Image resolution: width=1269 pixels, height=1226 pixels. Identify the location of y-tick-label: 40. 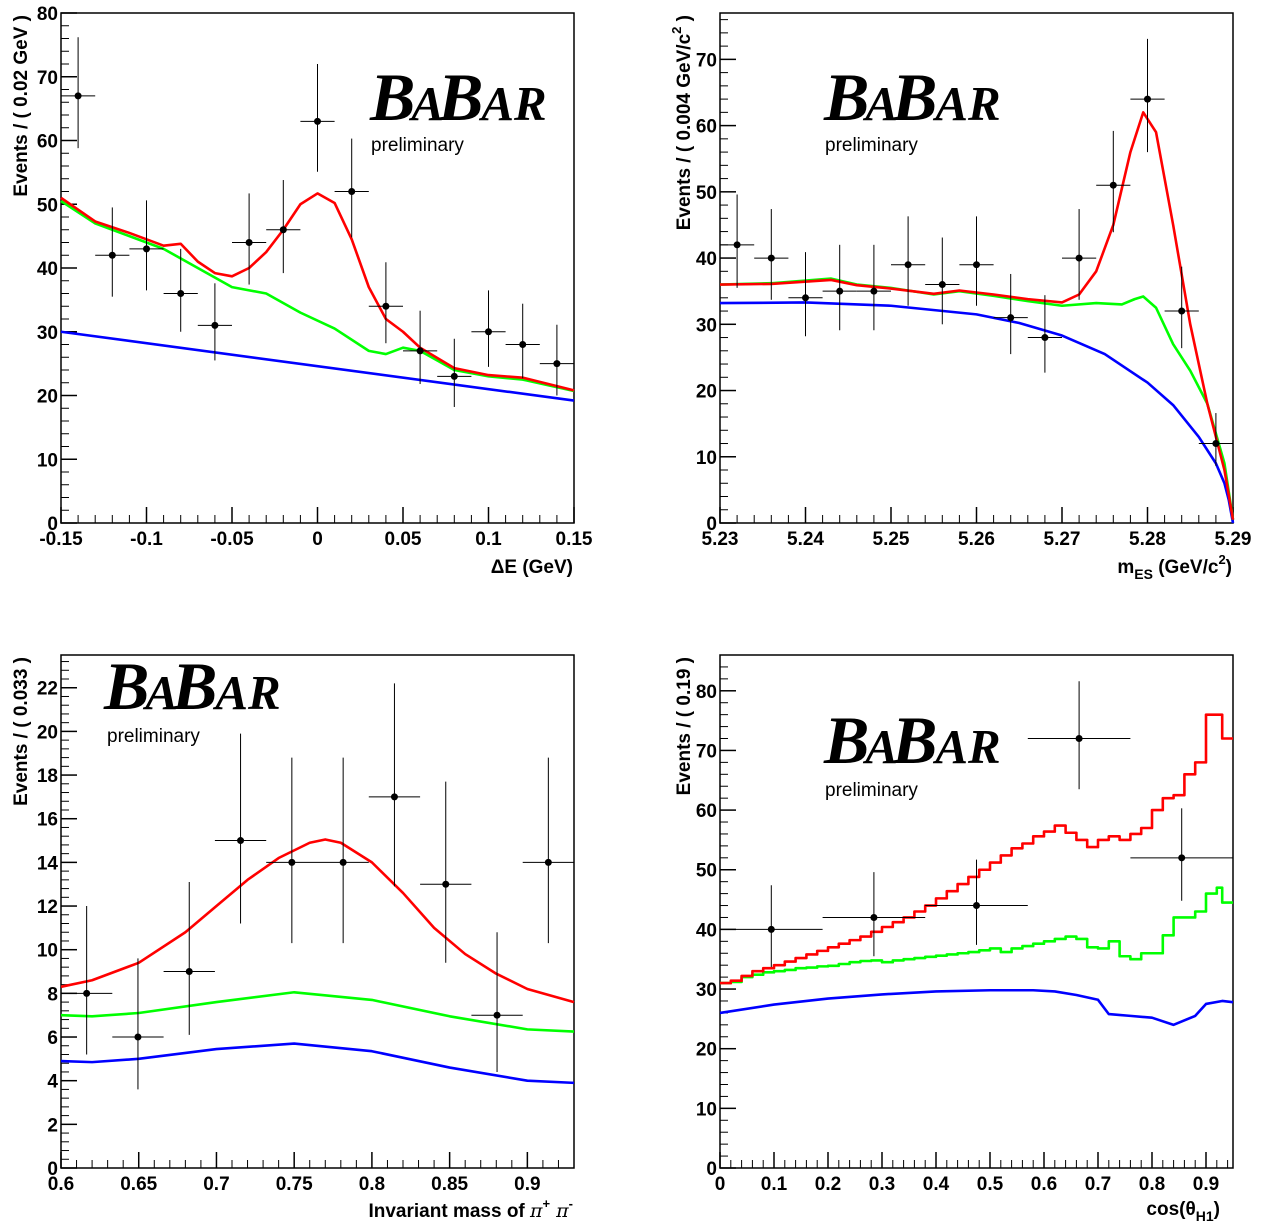
(706, 930).